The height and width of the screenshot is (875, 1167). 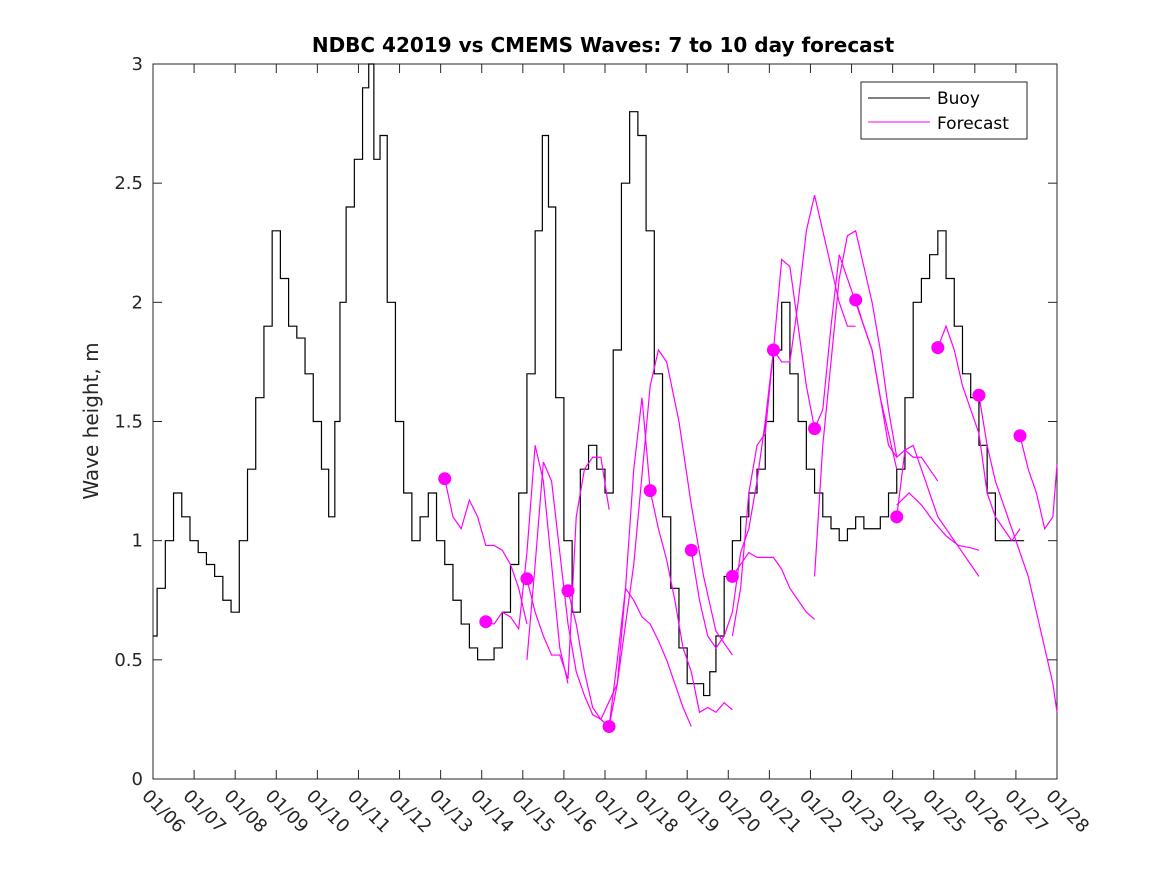 I want to click on y-axis-label: Wave height, m, so click(x=91, y=420).